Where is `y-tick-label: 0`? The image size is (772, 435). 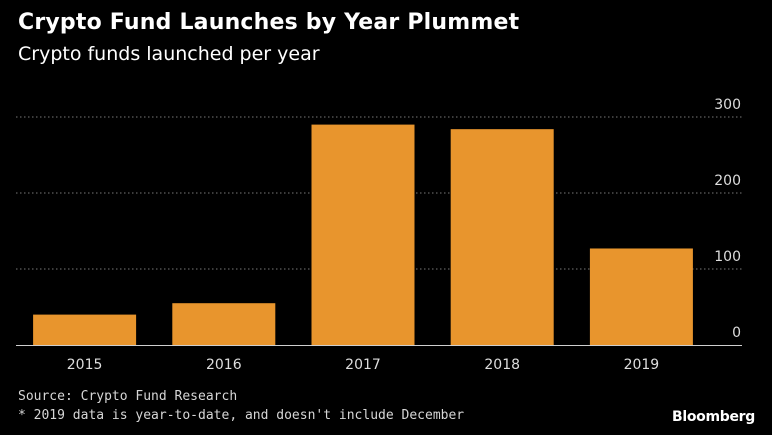 y-tick-label: 0 is located at coordinates (736, 333).